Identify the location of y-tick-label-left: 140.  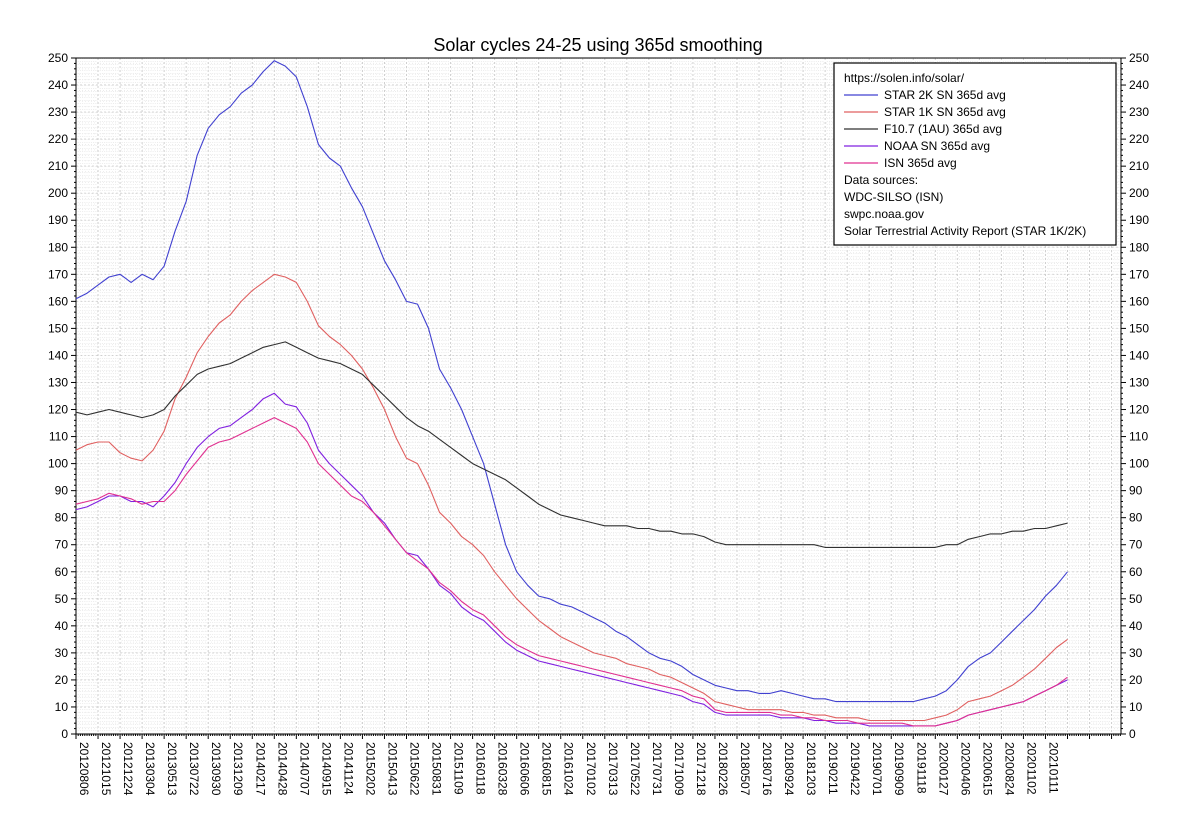
(58, 355).